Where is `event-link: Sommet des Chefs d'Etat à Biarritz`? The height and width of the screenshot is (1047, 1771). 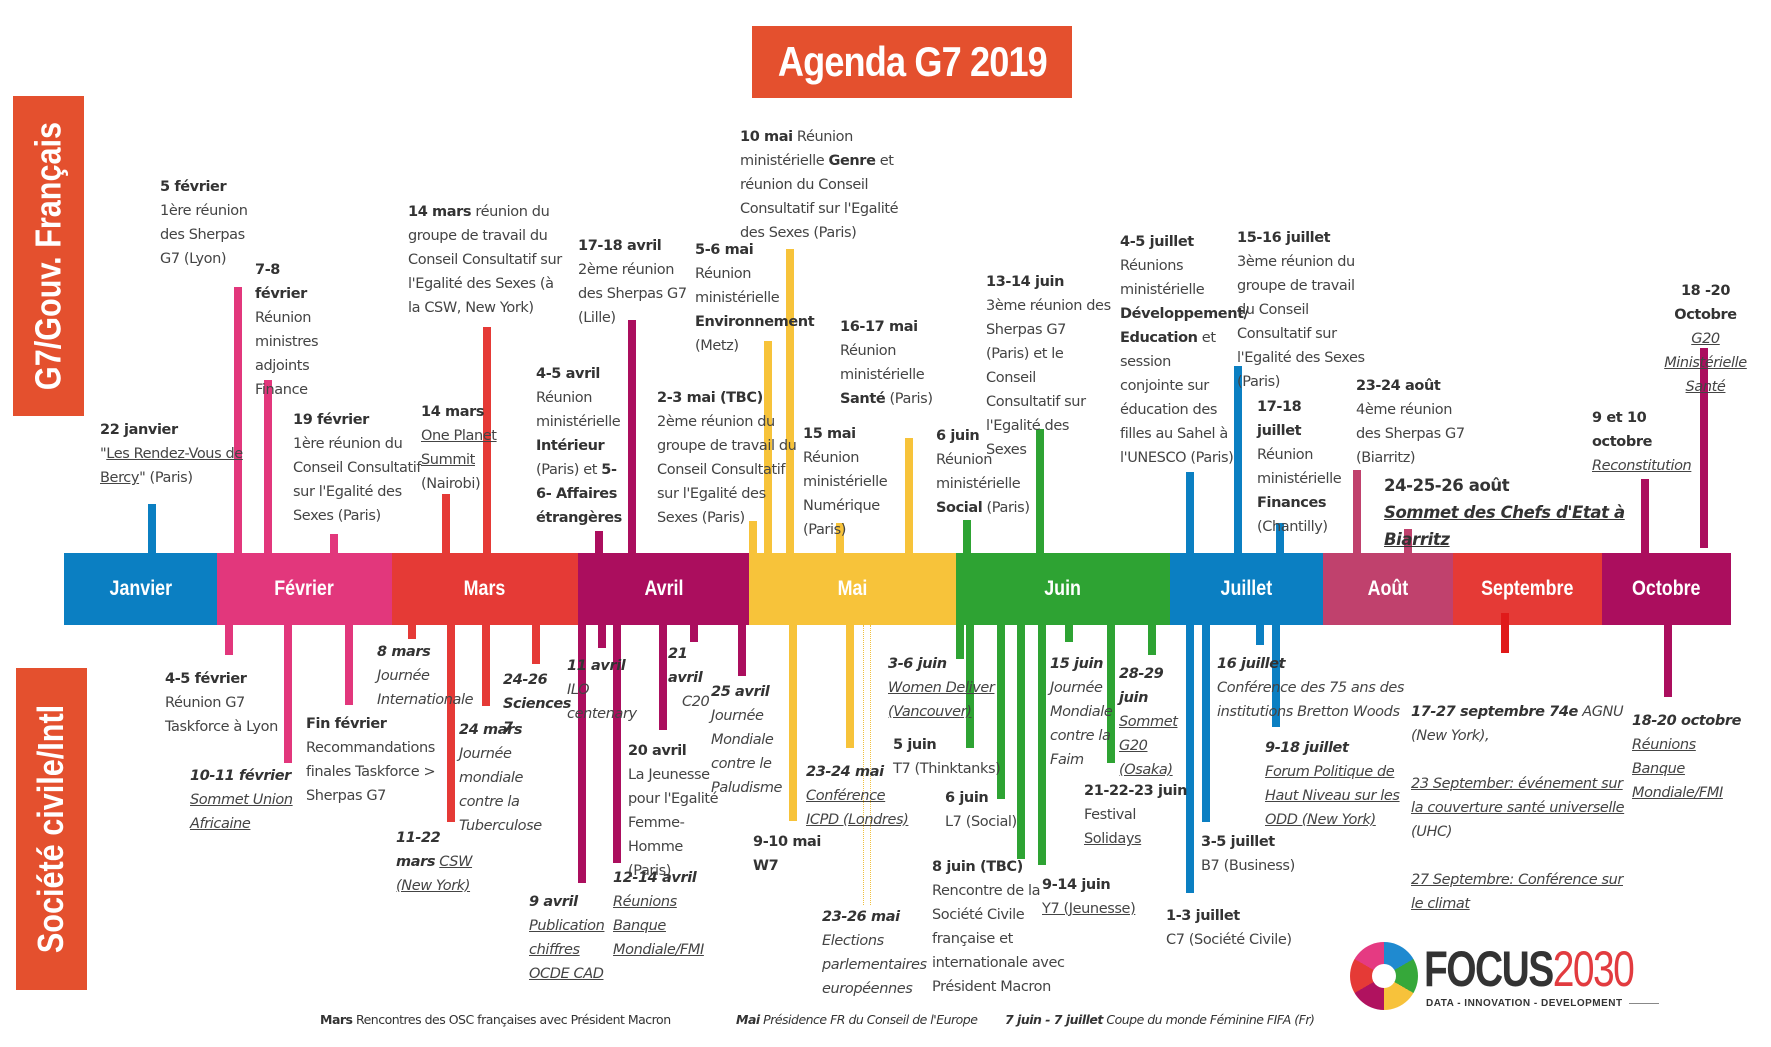 event-link: Sommet des Chefs d'Etat à Biarritz is located at coordinates (1504, 526).